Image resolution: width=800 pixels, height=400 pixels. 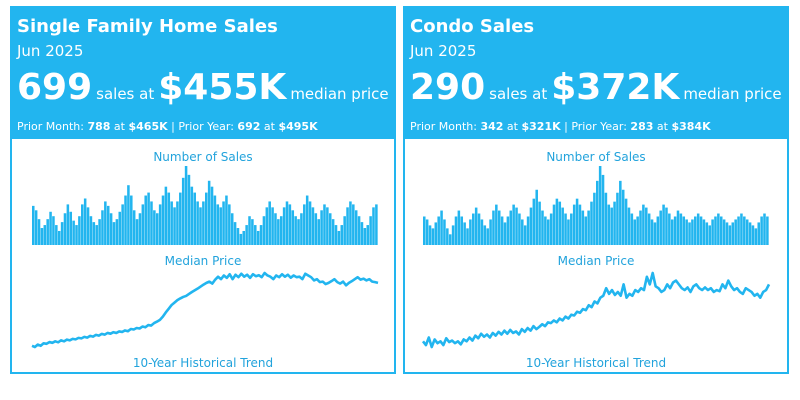 I want to click on prior-month-sales: 788, so click(x=99, y=126).